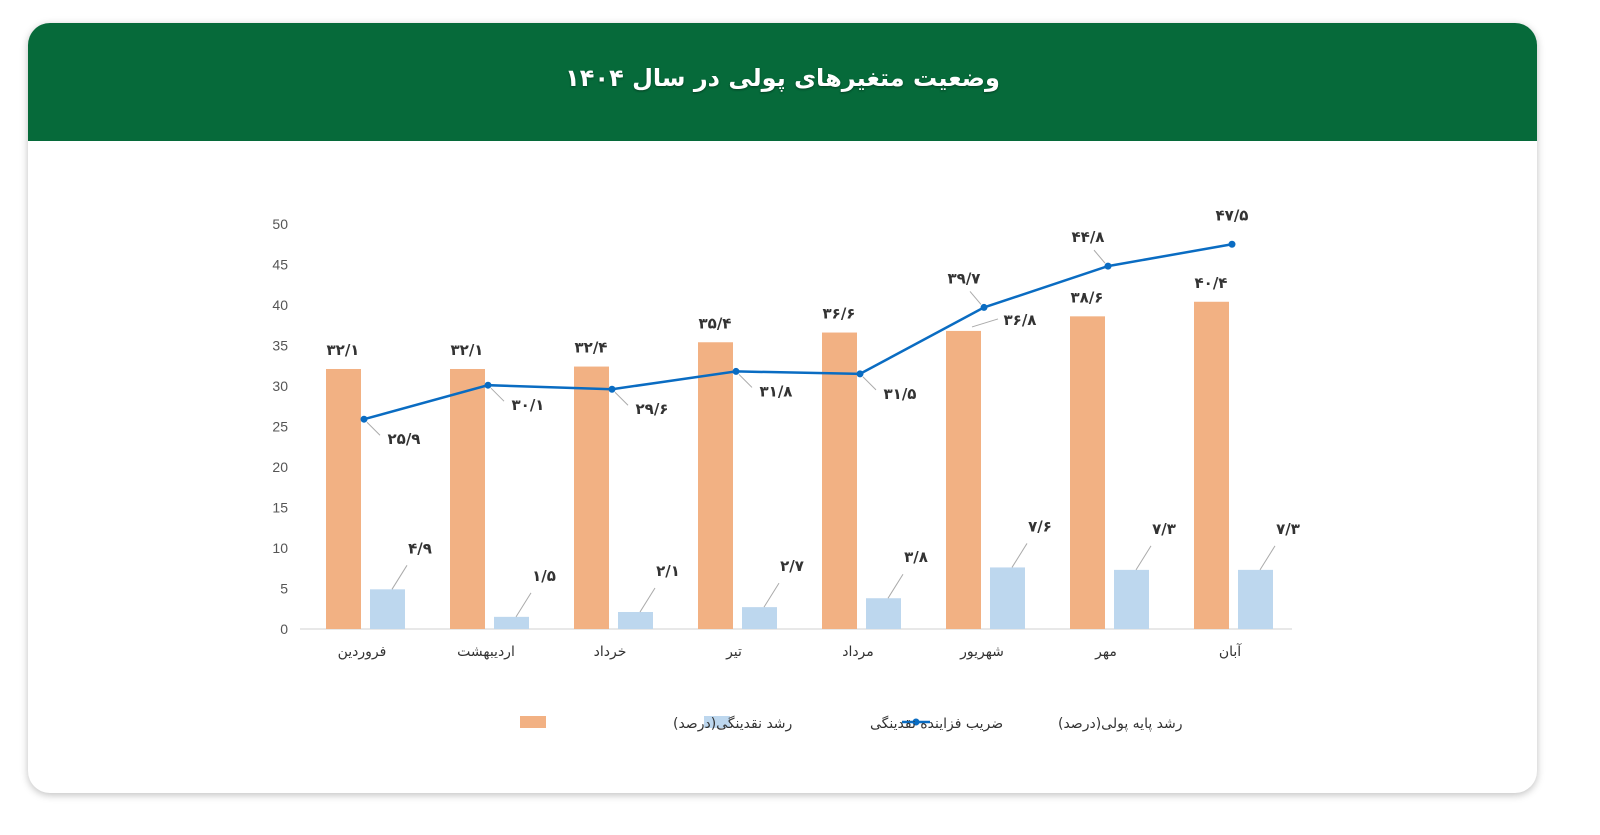 This screenshot has width=1600, height=835. I want to click on data-label-liquidity-growth: ۳۲/۴, so click(591, 348).